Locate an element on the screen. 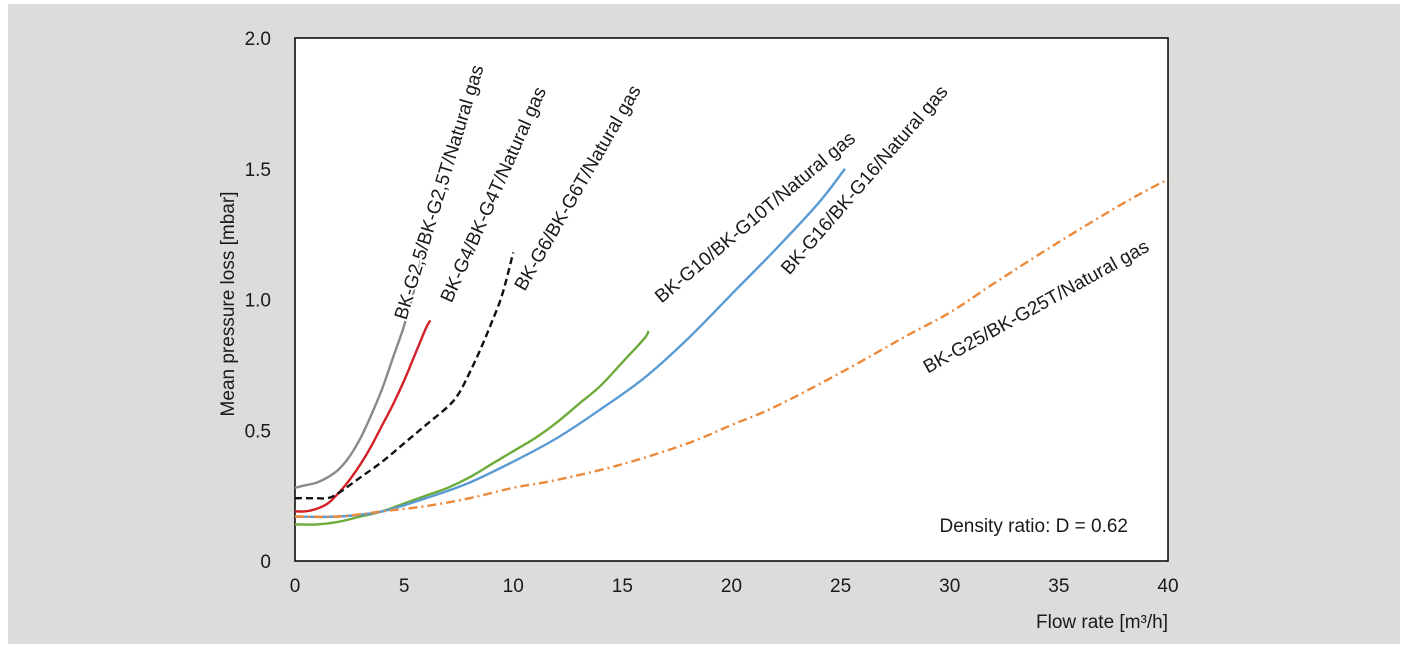 Image resolution: width=1408 pixels, height=648 pixels. x-tick-label: 40 is located at coordinates (1167, 586).